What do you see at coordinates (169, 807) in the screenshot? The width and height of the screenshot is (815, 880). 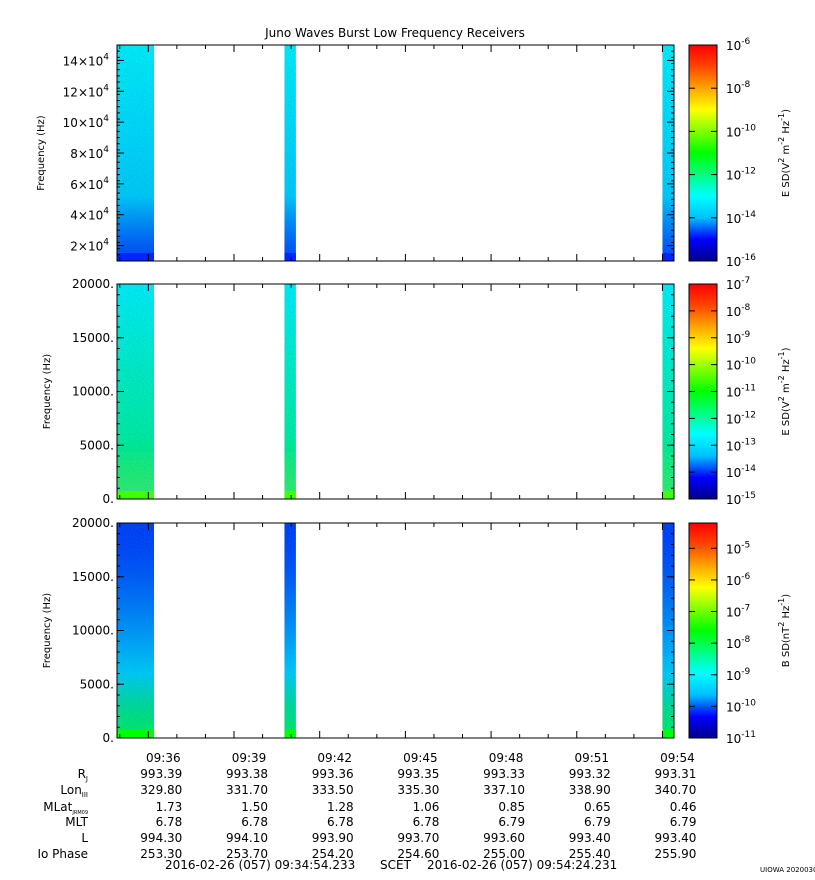 I see `ephemeris-value: 1.73` at bounding box center [169, 807].